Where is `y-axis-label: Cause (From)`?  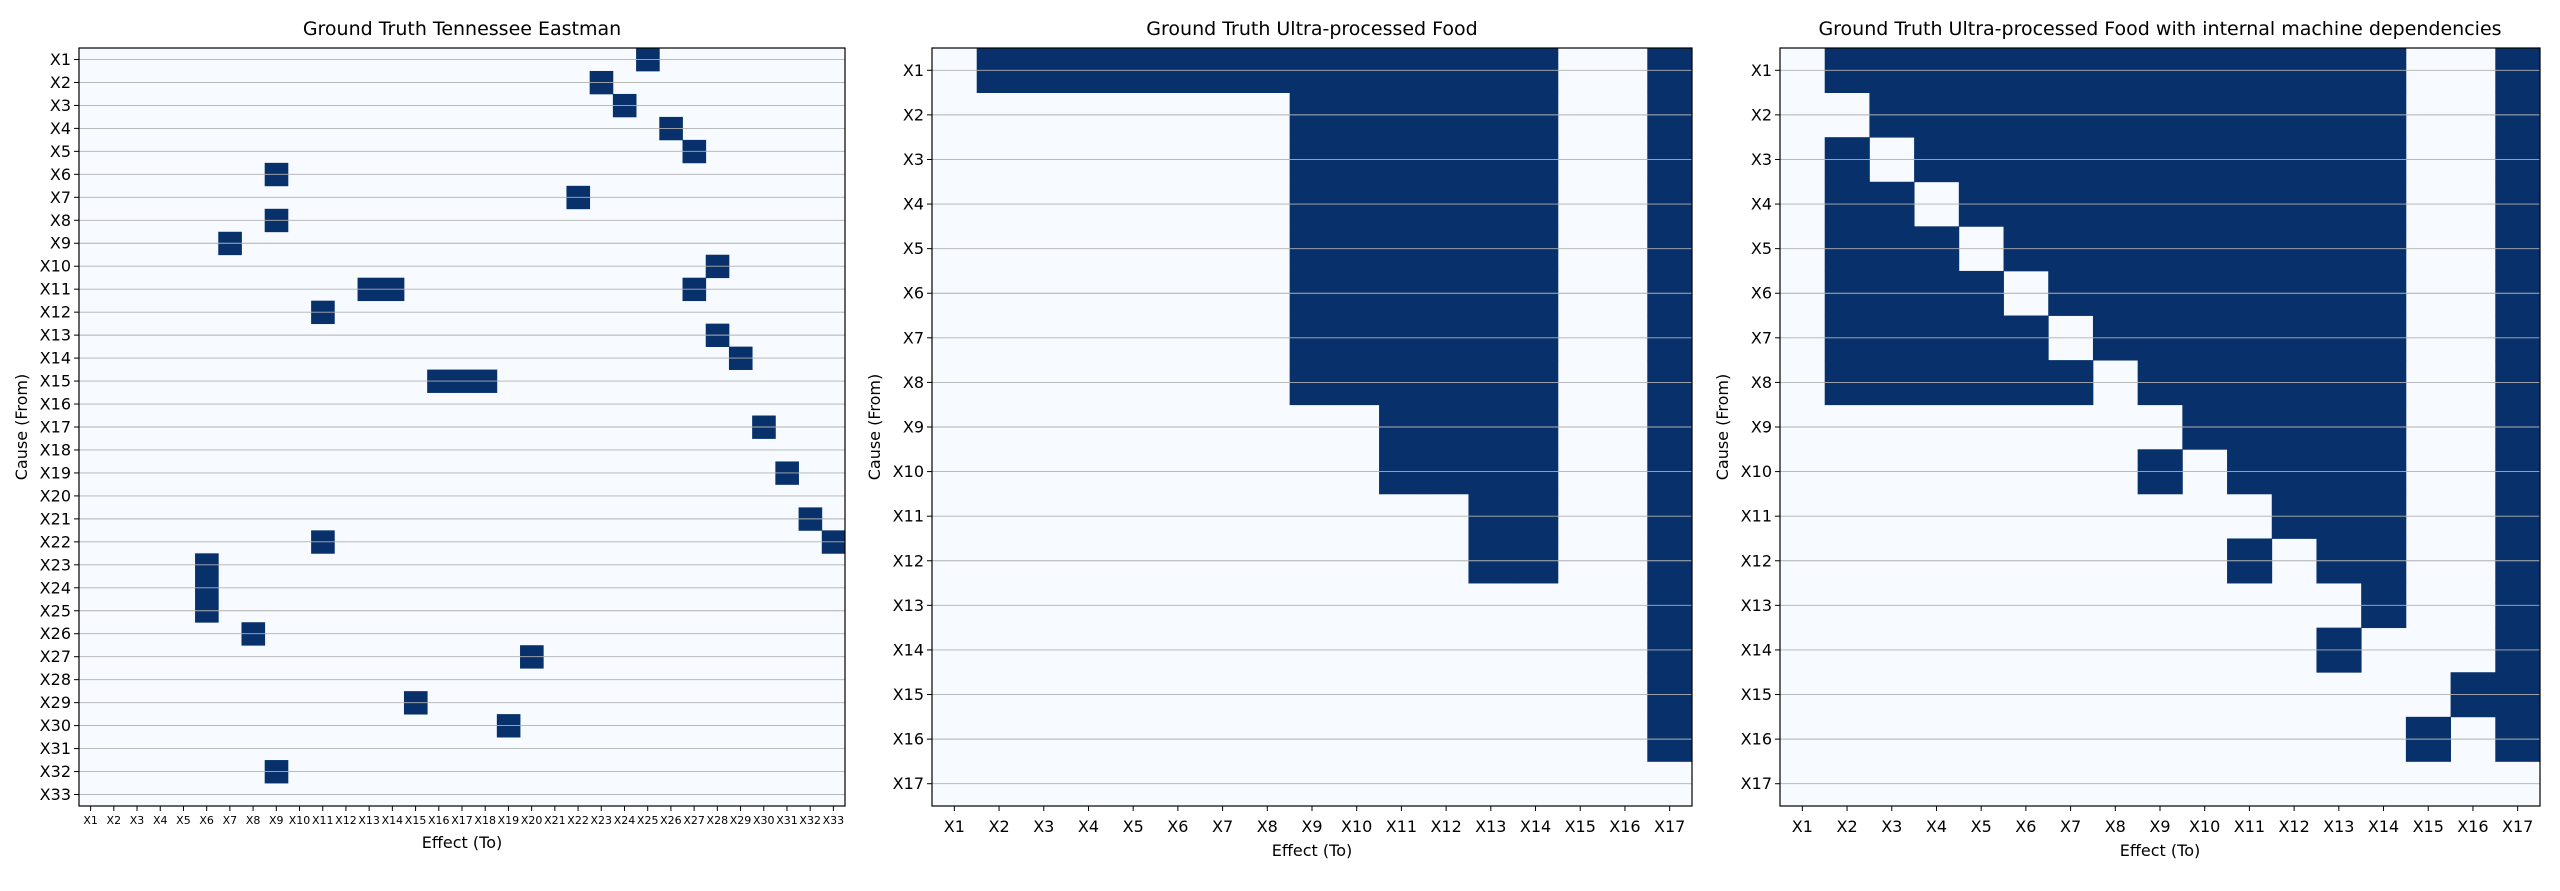 y-axis-label: Cause (From) is located at coordinates (874, 427).